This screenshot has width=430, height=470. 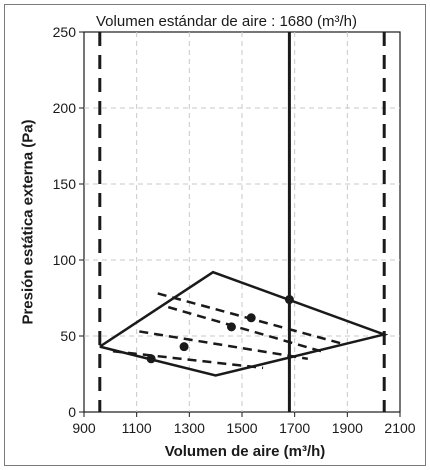 I want to click on y-tick-label: 150, so click(x=65, y=184).